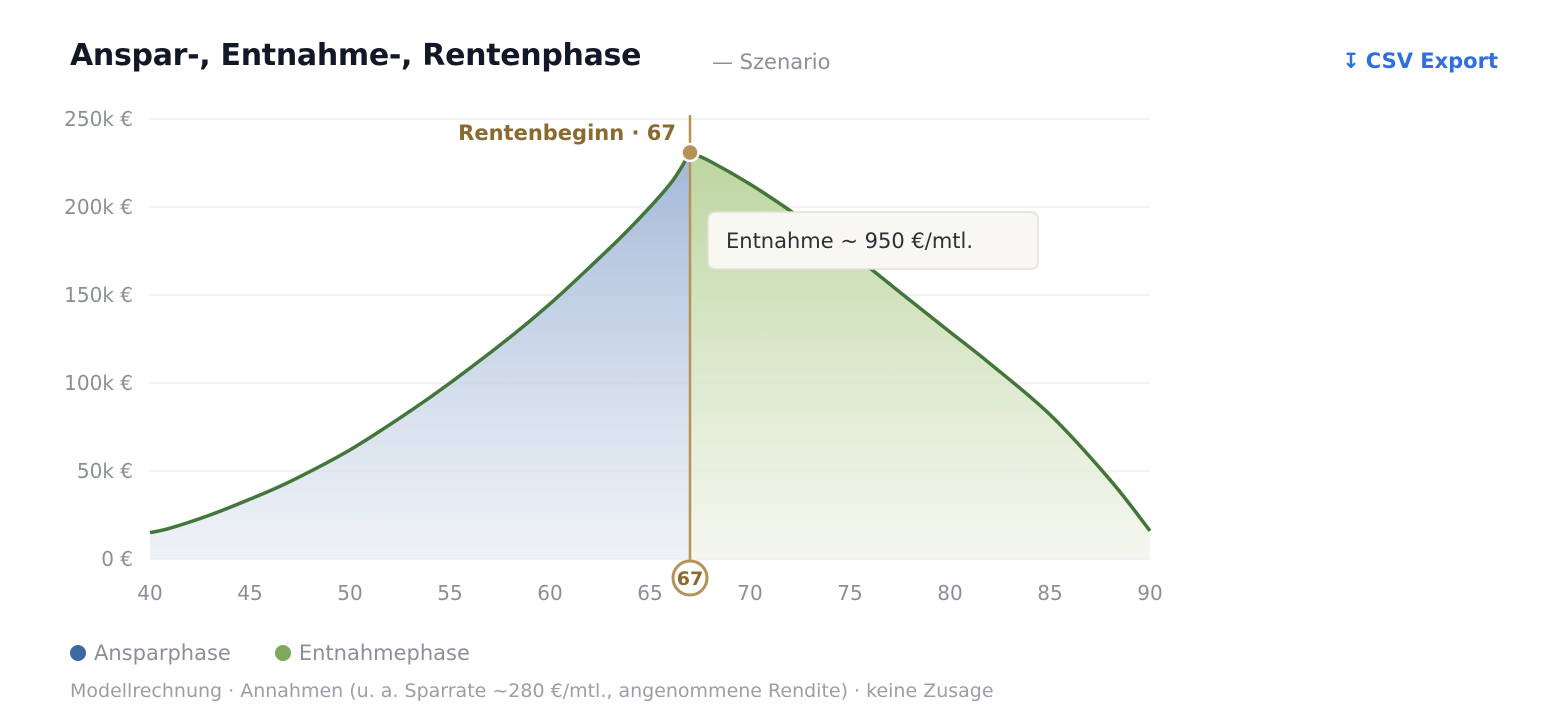 Image resolution: width=1568 pixels, height=720 pixels. Describe the element at coordinates (98, 207) in the screenshot. I see `y-tick-label: 200k €` at that location.